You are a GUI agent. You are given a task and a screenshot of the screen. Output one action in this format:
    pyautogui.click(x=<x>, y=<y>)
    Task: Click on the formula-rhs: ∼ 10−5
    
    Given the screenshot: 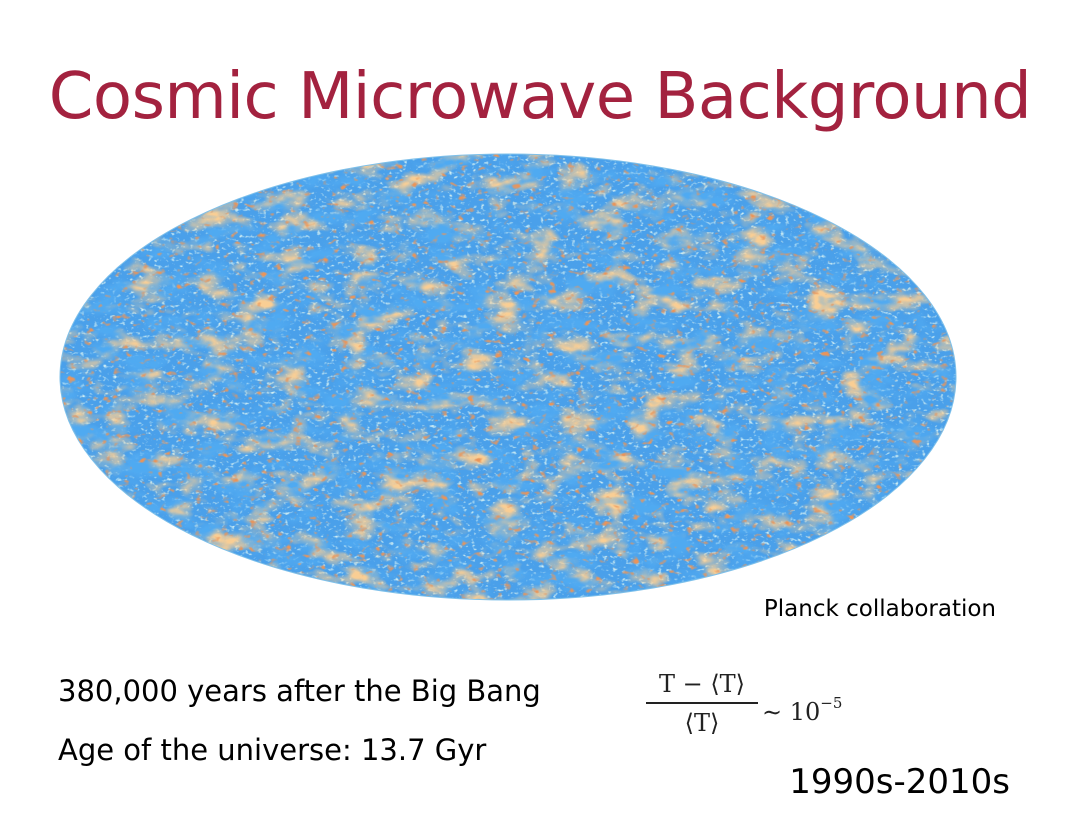 What is the action you would take?
    pyautogui.click(x=802, y=709)
    